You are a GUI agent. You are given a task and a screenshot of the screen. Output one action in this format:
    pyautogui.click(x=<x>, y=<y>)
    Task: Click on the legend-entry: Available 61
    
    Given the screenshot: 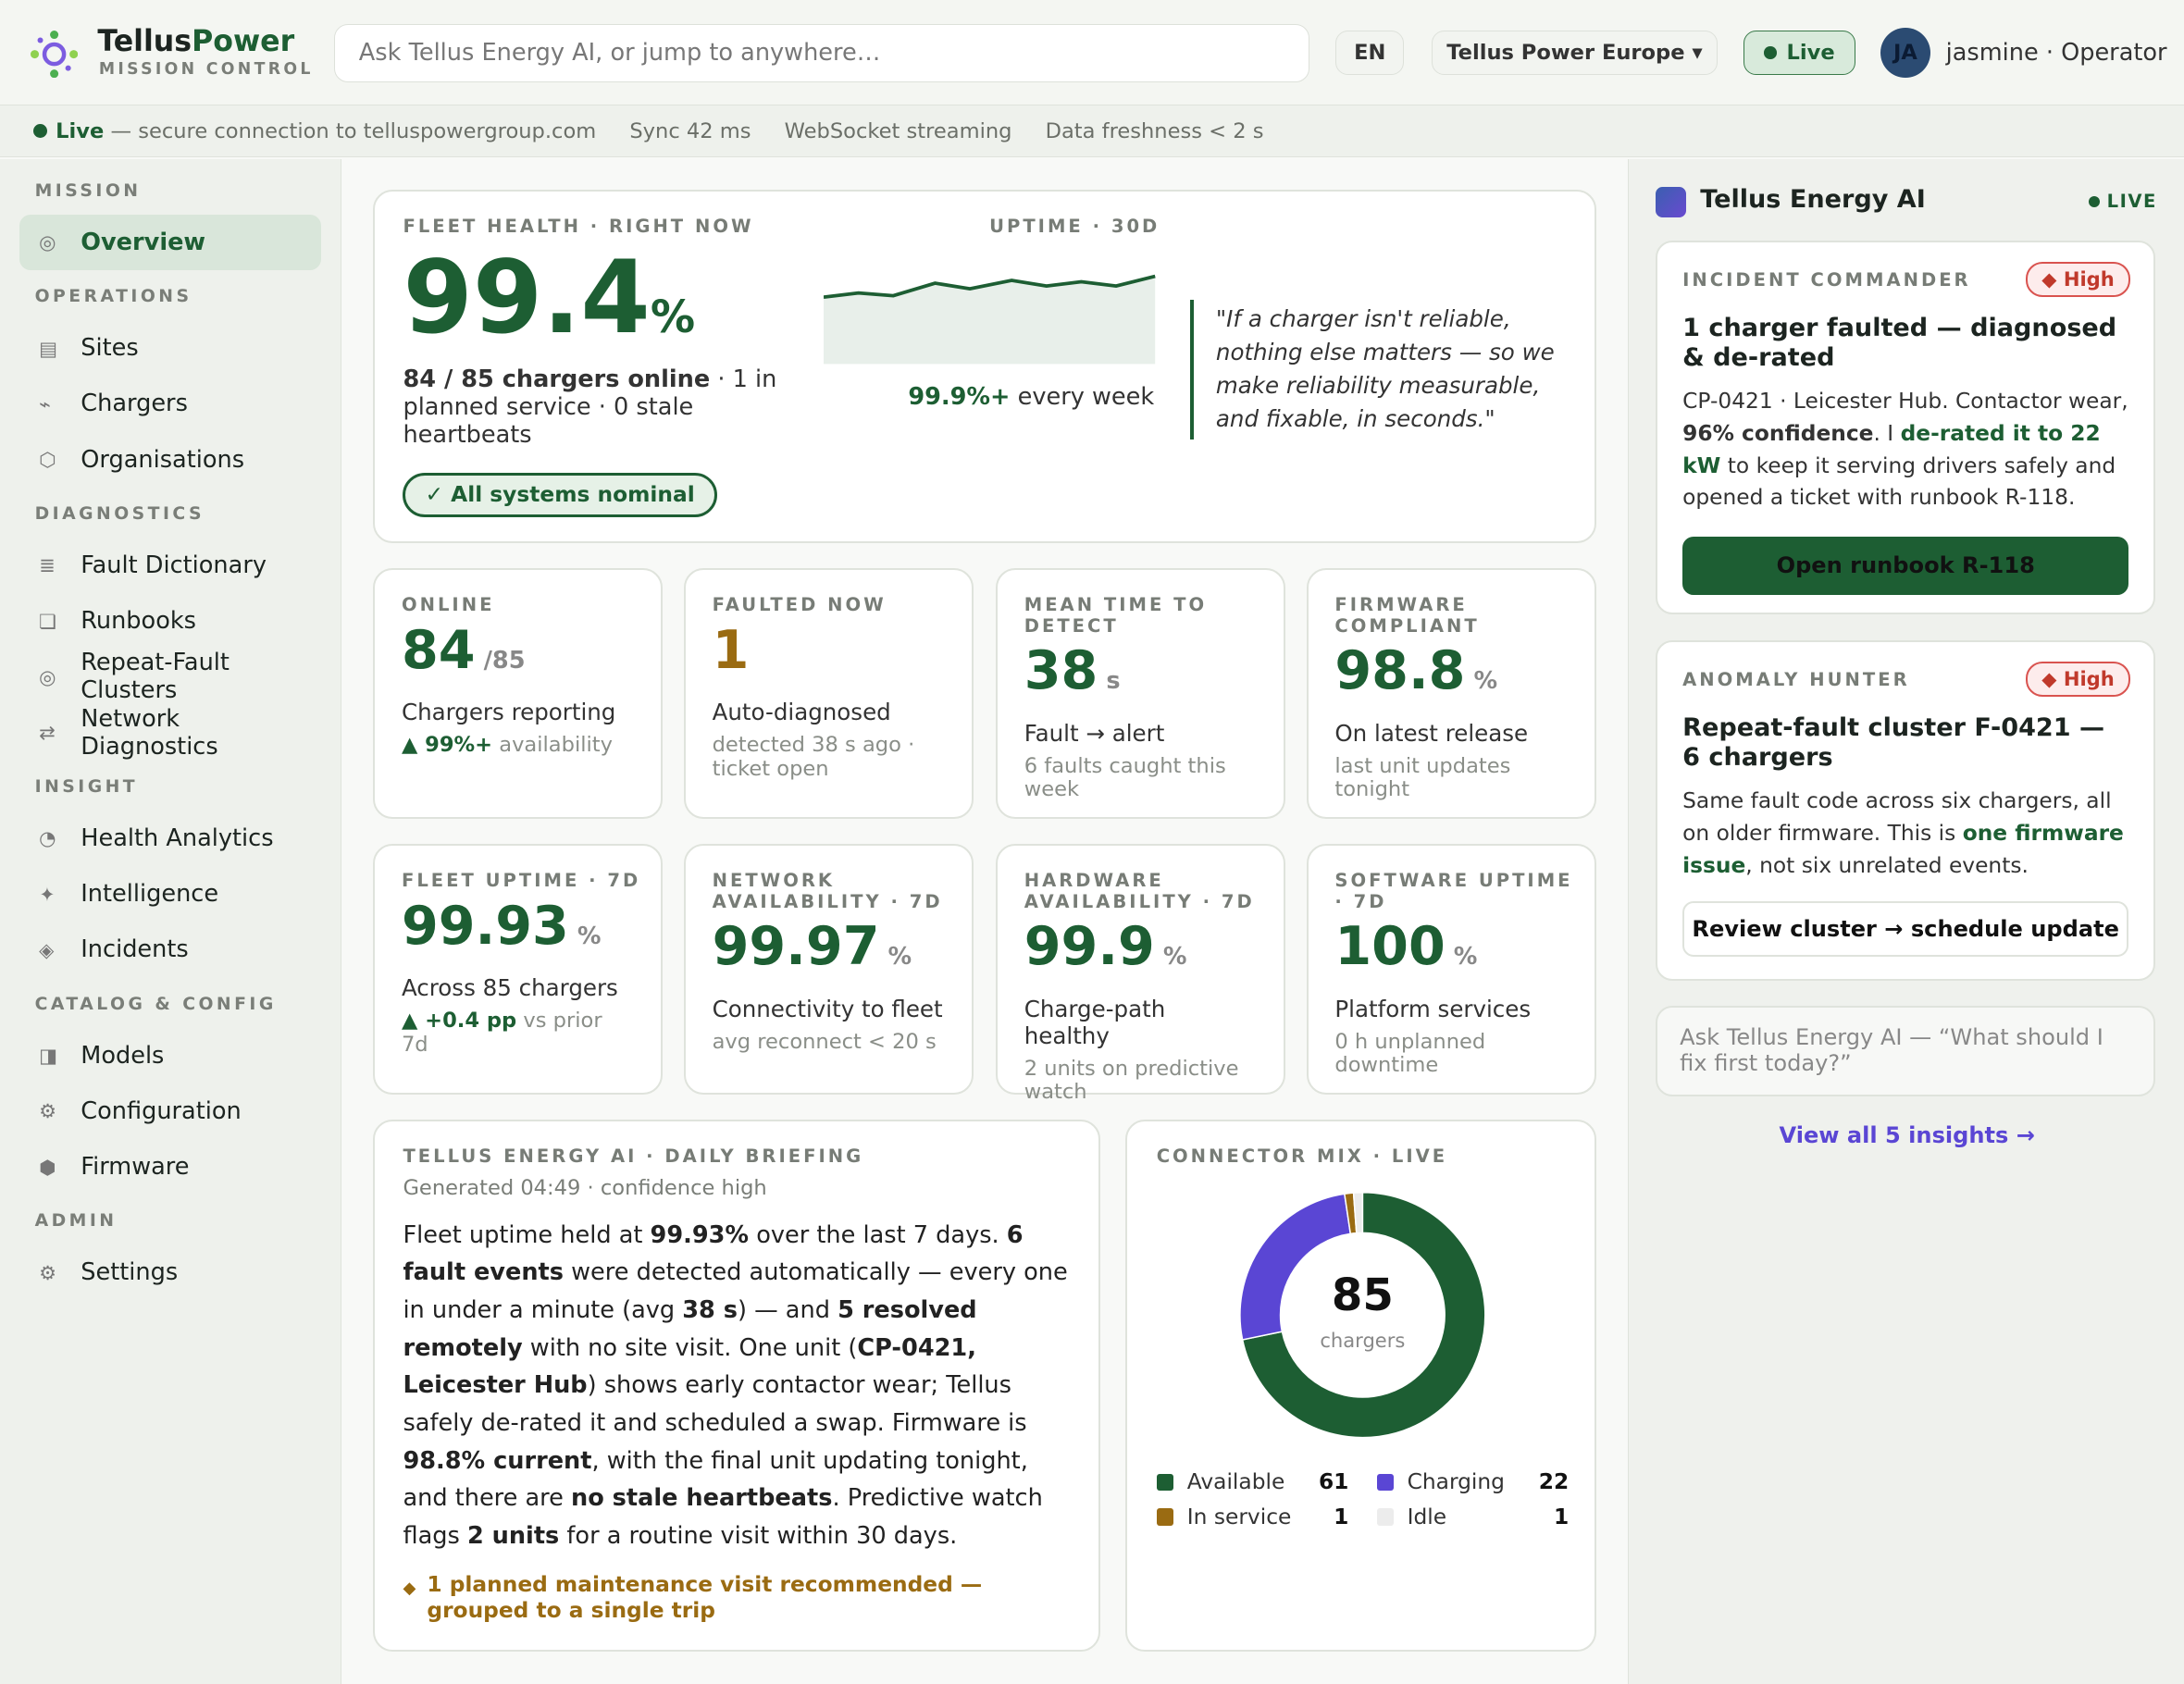 What is the action you would take?
    pyautogui.click(x=1252, y=1482)
    